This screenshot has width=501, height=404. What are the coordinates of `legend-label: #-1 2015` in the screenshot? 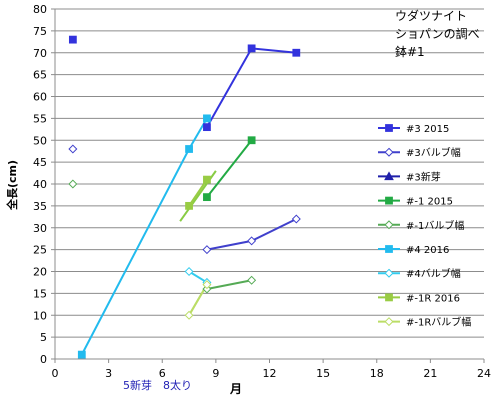 It's located at (429, 202).